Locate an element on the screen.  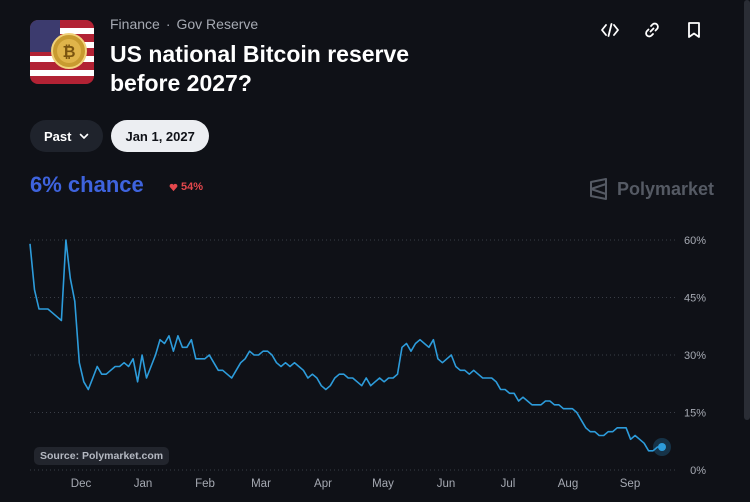
bookmark-icon is located at coordinates (694, 30).